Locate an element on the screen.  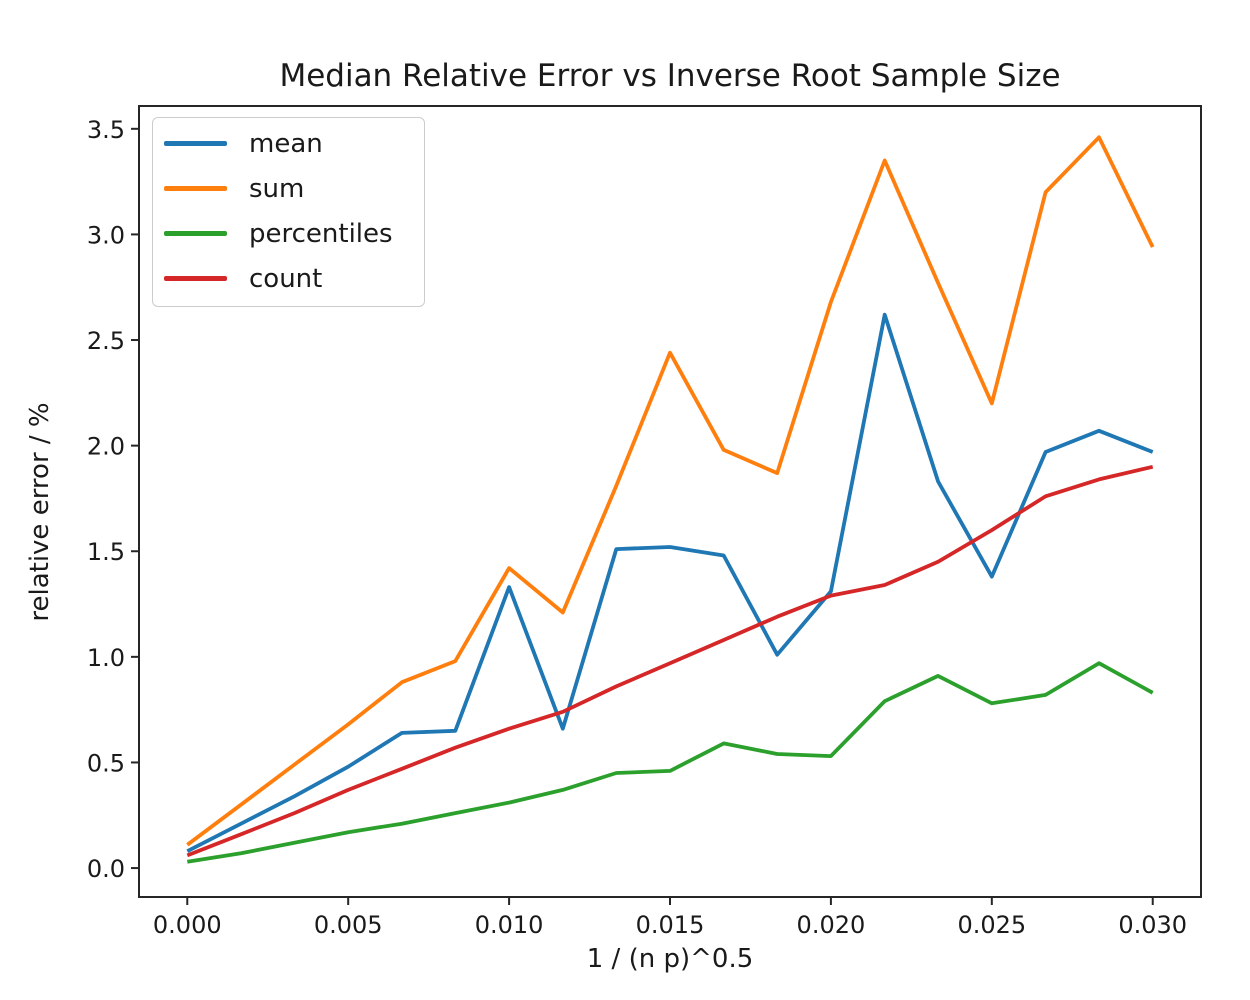
y-tick-label: 1.5 is located at coordinates (106, 552).